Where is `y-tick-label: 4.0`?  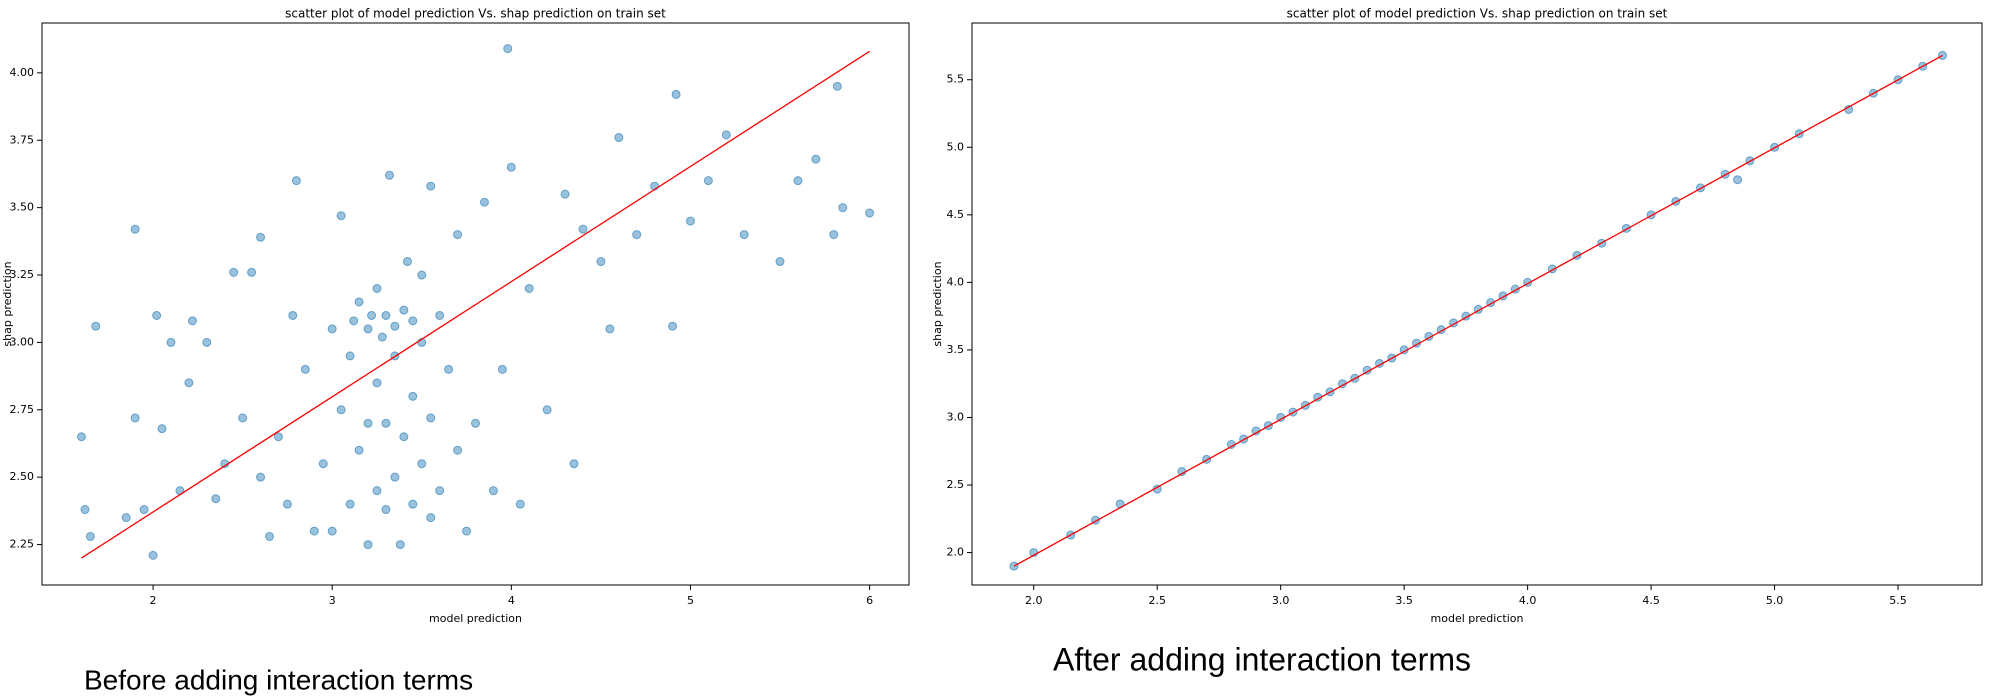 y-tick-label: 4.0 is located at coordinates (956, 281).